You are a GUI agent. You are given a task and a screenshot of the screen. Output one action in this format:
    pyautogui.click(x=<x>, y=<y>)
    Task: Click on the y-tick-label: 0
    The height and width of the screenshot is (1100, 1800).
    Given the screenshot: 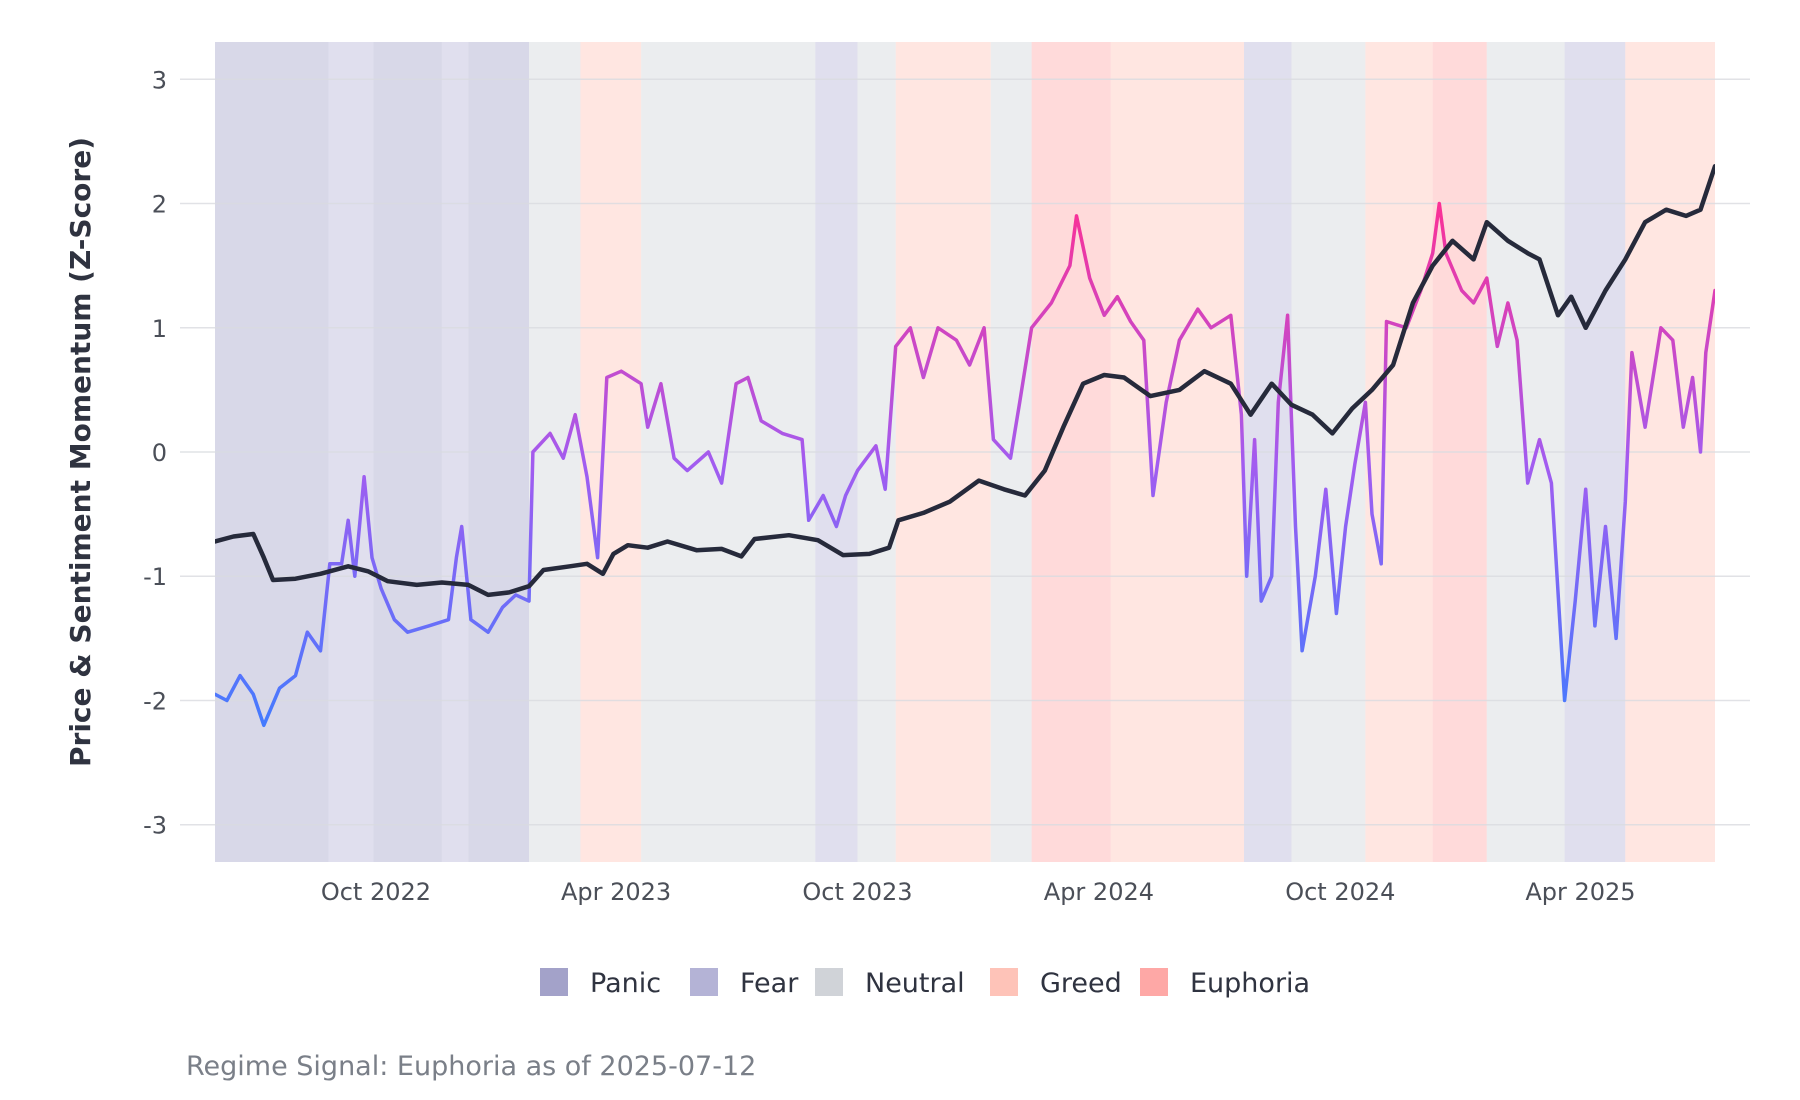 What is the action you would take?
    pyautogui.click(x=159, y=453)
    